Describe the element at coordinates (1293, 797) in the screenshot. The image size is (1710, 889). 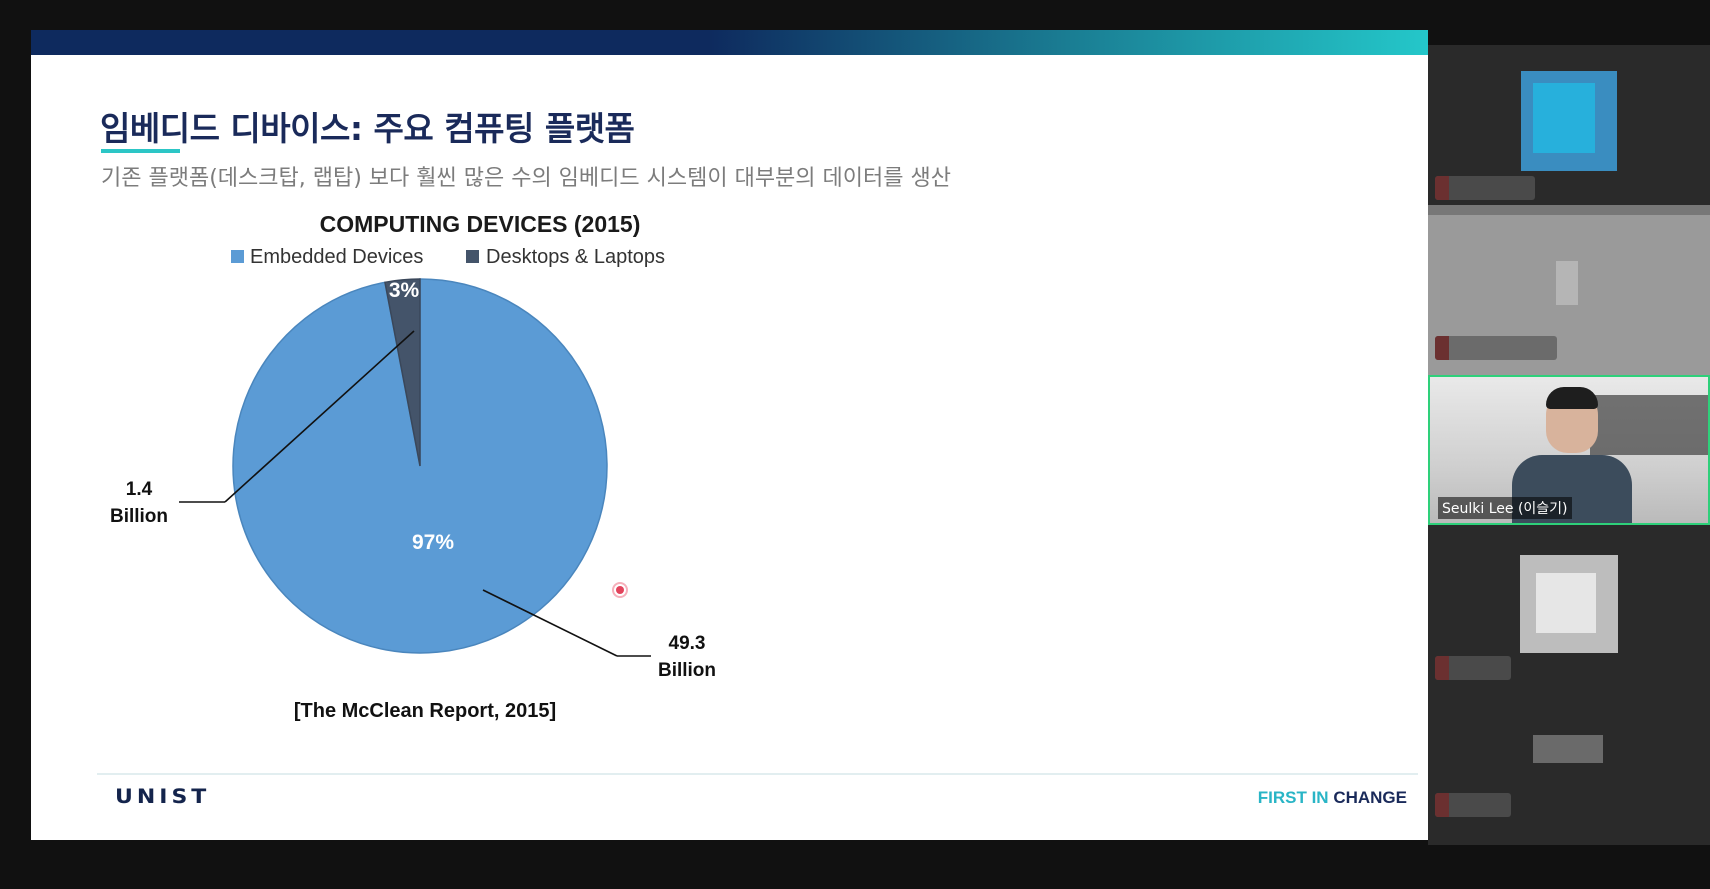
I see `tagline-first-in: FIRST IN` at that location.